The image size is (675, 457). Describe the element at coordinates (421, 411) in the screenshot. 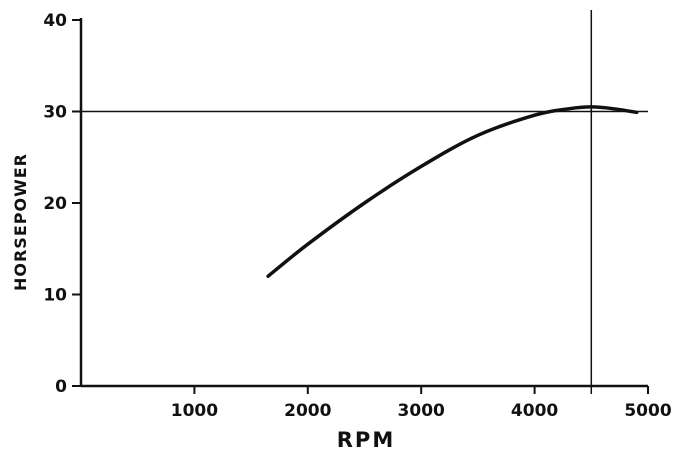

I see `x-tick-label: 3000` at that location.